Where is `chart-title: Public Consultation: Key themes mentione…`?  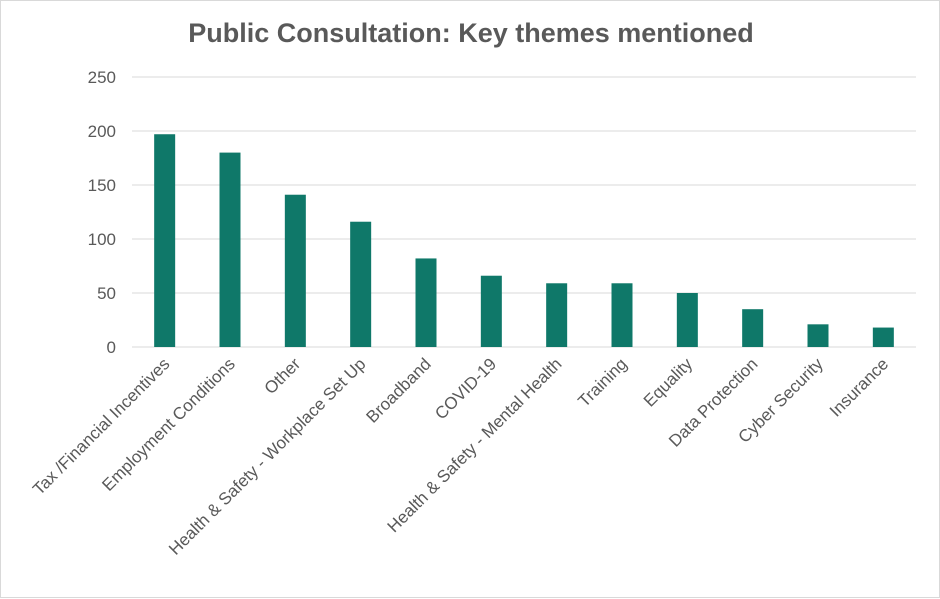 chart-title: Public Consultation: Key themes mentione… is located at coordinates (471, 33).